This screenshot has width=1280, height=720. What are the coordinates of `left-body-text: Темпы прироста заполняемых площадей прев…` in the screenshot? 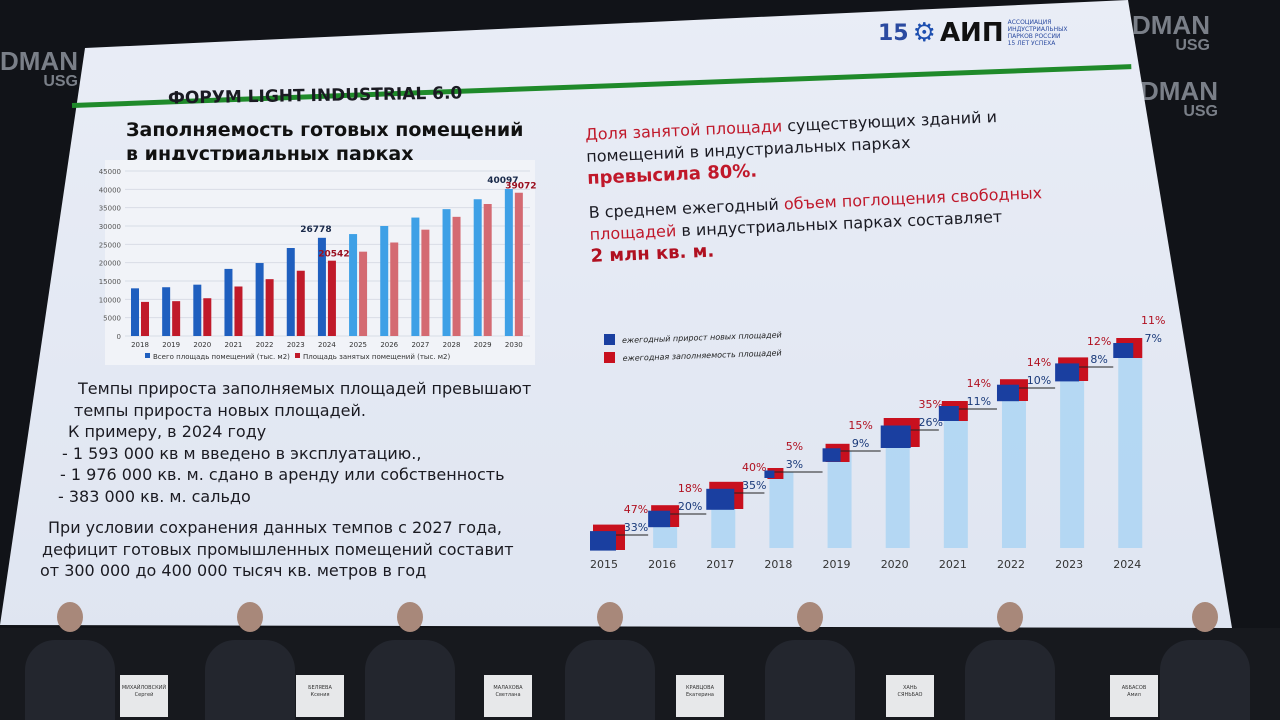 It's located at (285, 480).